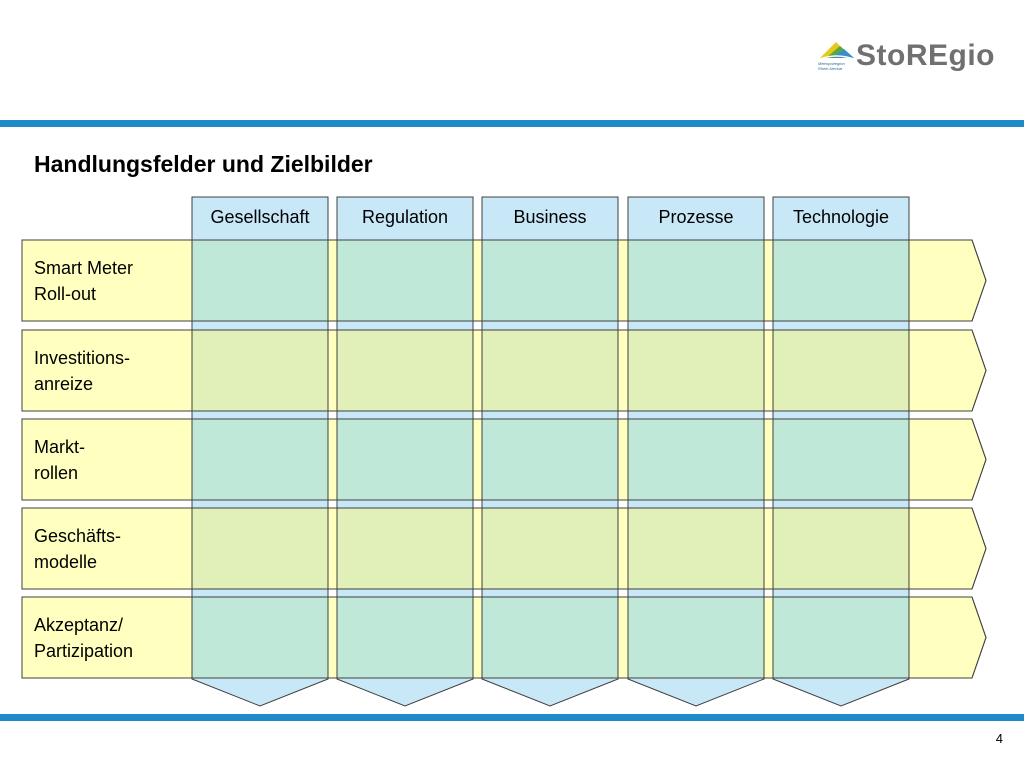 This screenshot has width=1024, height=768. Describe the element at coordinates (999, 738) in the screenshot. I see `page-number: 4` at that location.